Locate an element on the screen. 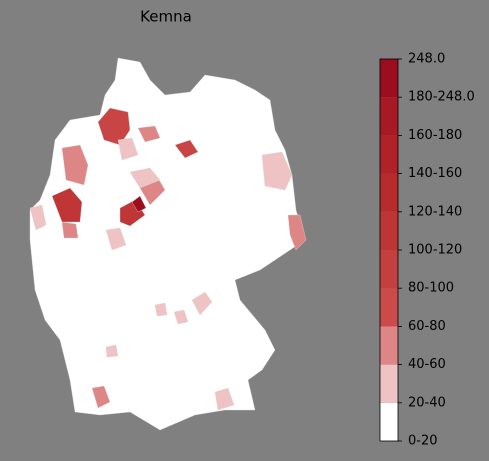 The height and width of the screenshot is (461, 489). colorbar-label: 120-140 is located at coordinates (435, 211).